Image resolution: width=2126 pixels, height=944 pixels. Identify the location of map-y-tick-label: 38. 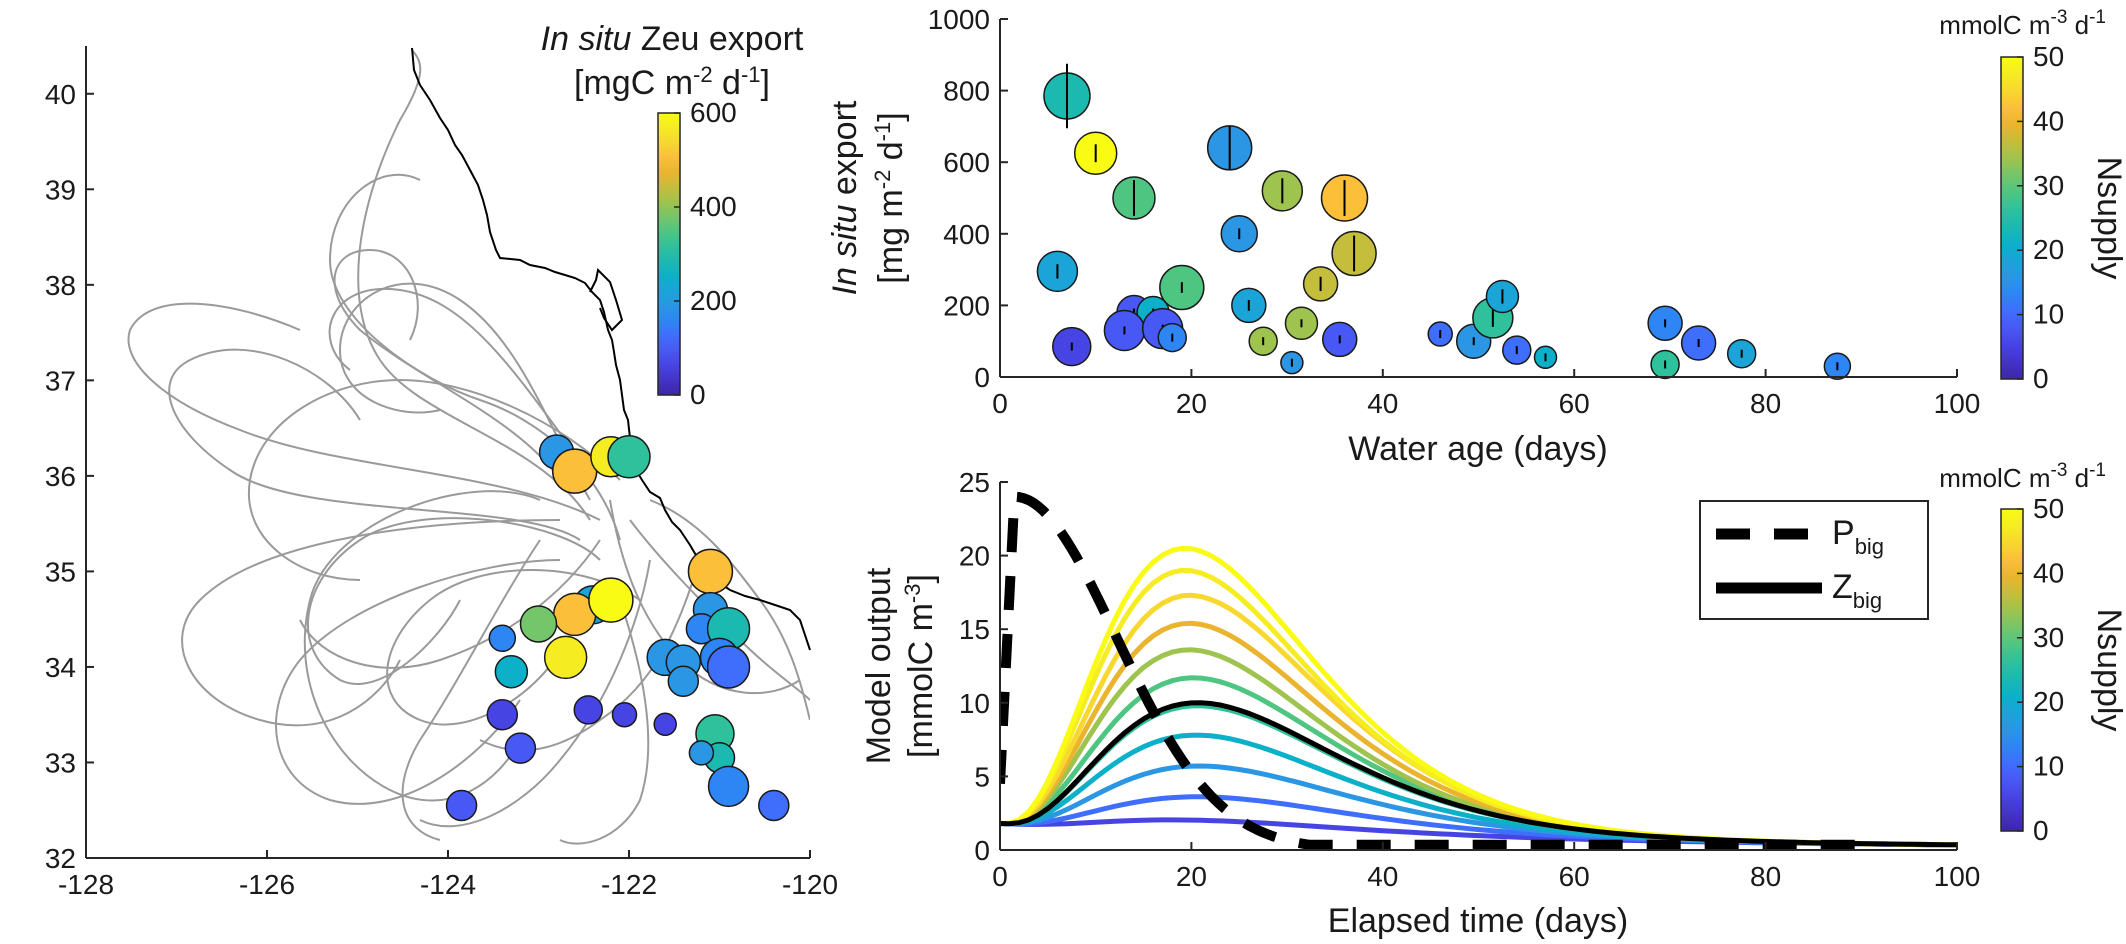
(60, 285).